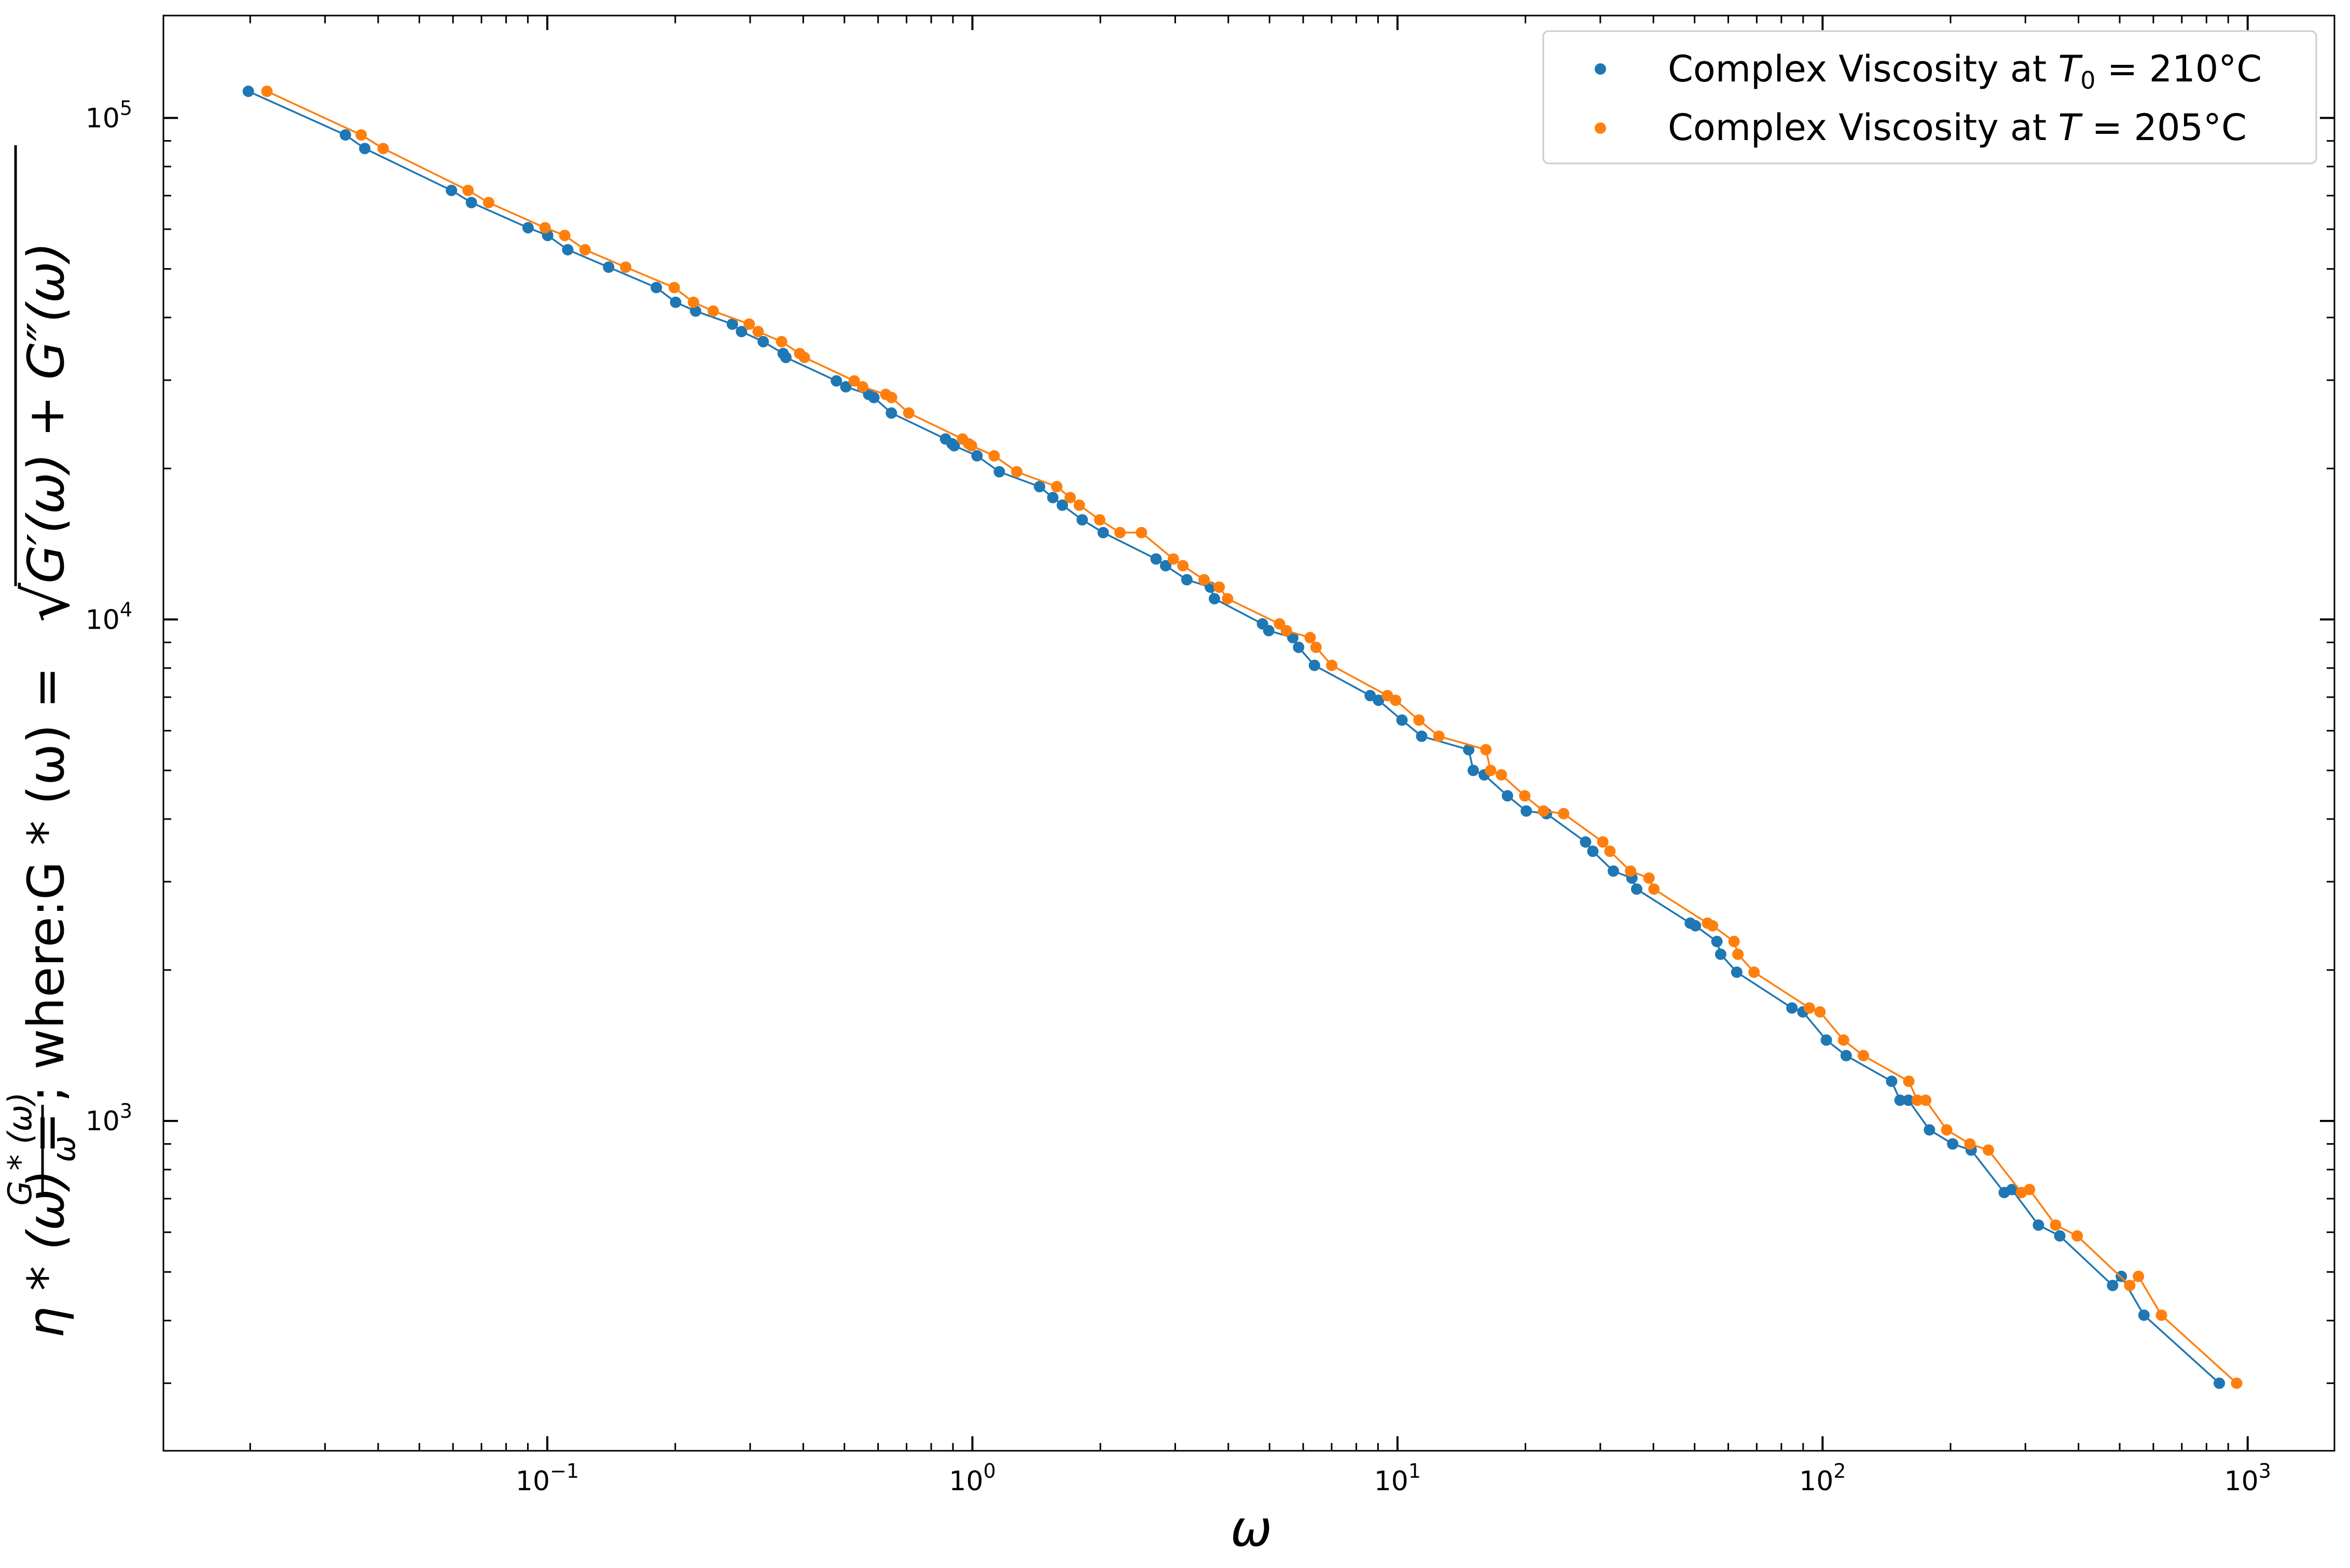 The width and height of the screenshot is (2350, 1568). What do you see at coordinates (1965, 71) in the screenshot?
I see `legend-entry-series-0: Complex Viscosity at T0 = 210°C` at bounding box center [1965, 71].